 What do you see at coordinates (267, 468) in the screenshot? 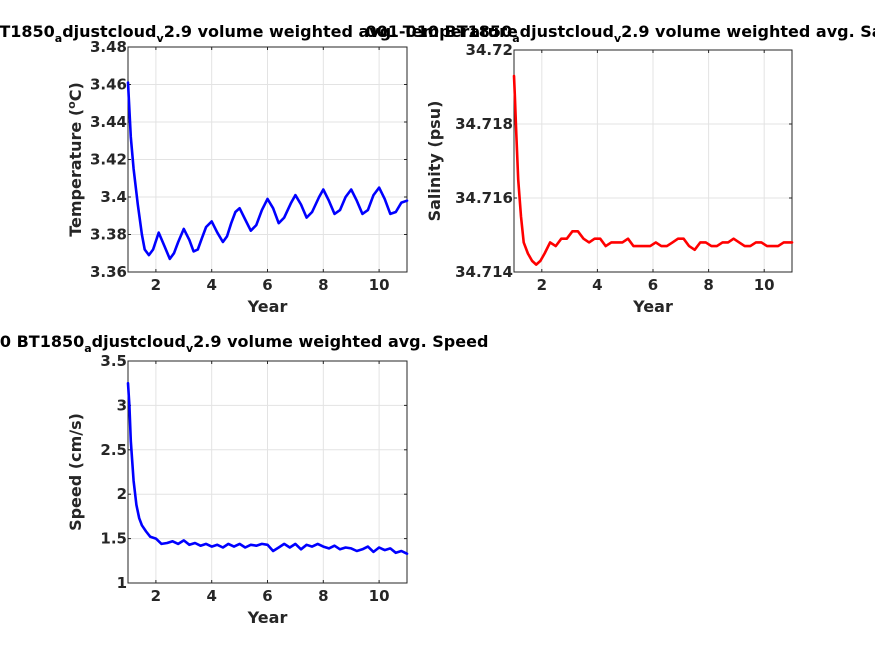
I see `series-line-speed` at bounding box center [267, 468].